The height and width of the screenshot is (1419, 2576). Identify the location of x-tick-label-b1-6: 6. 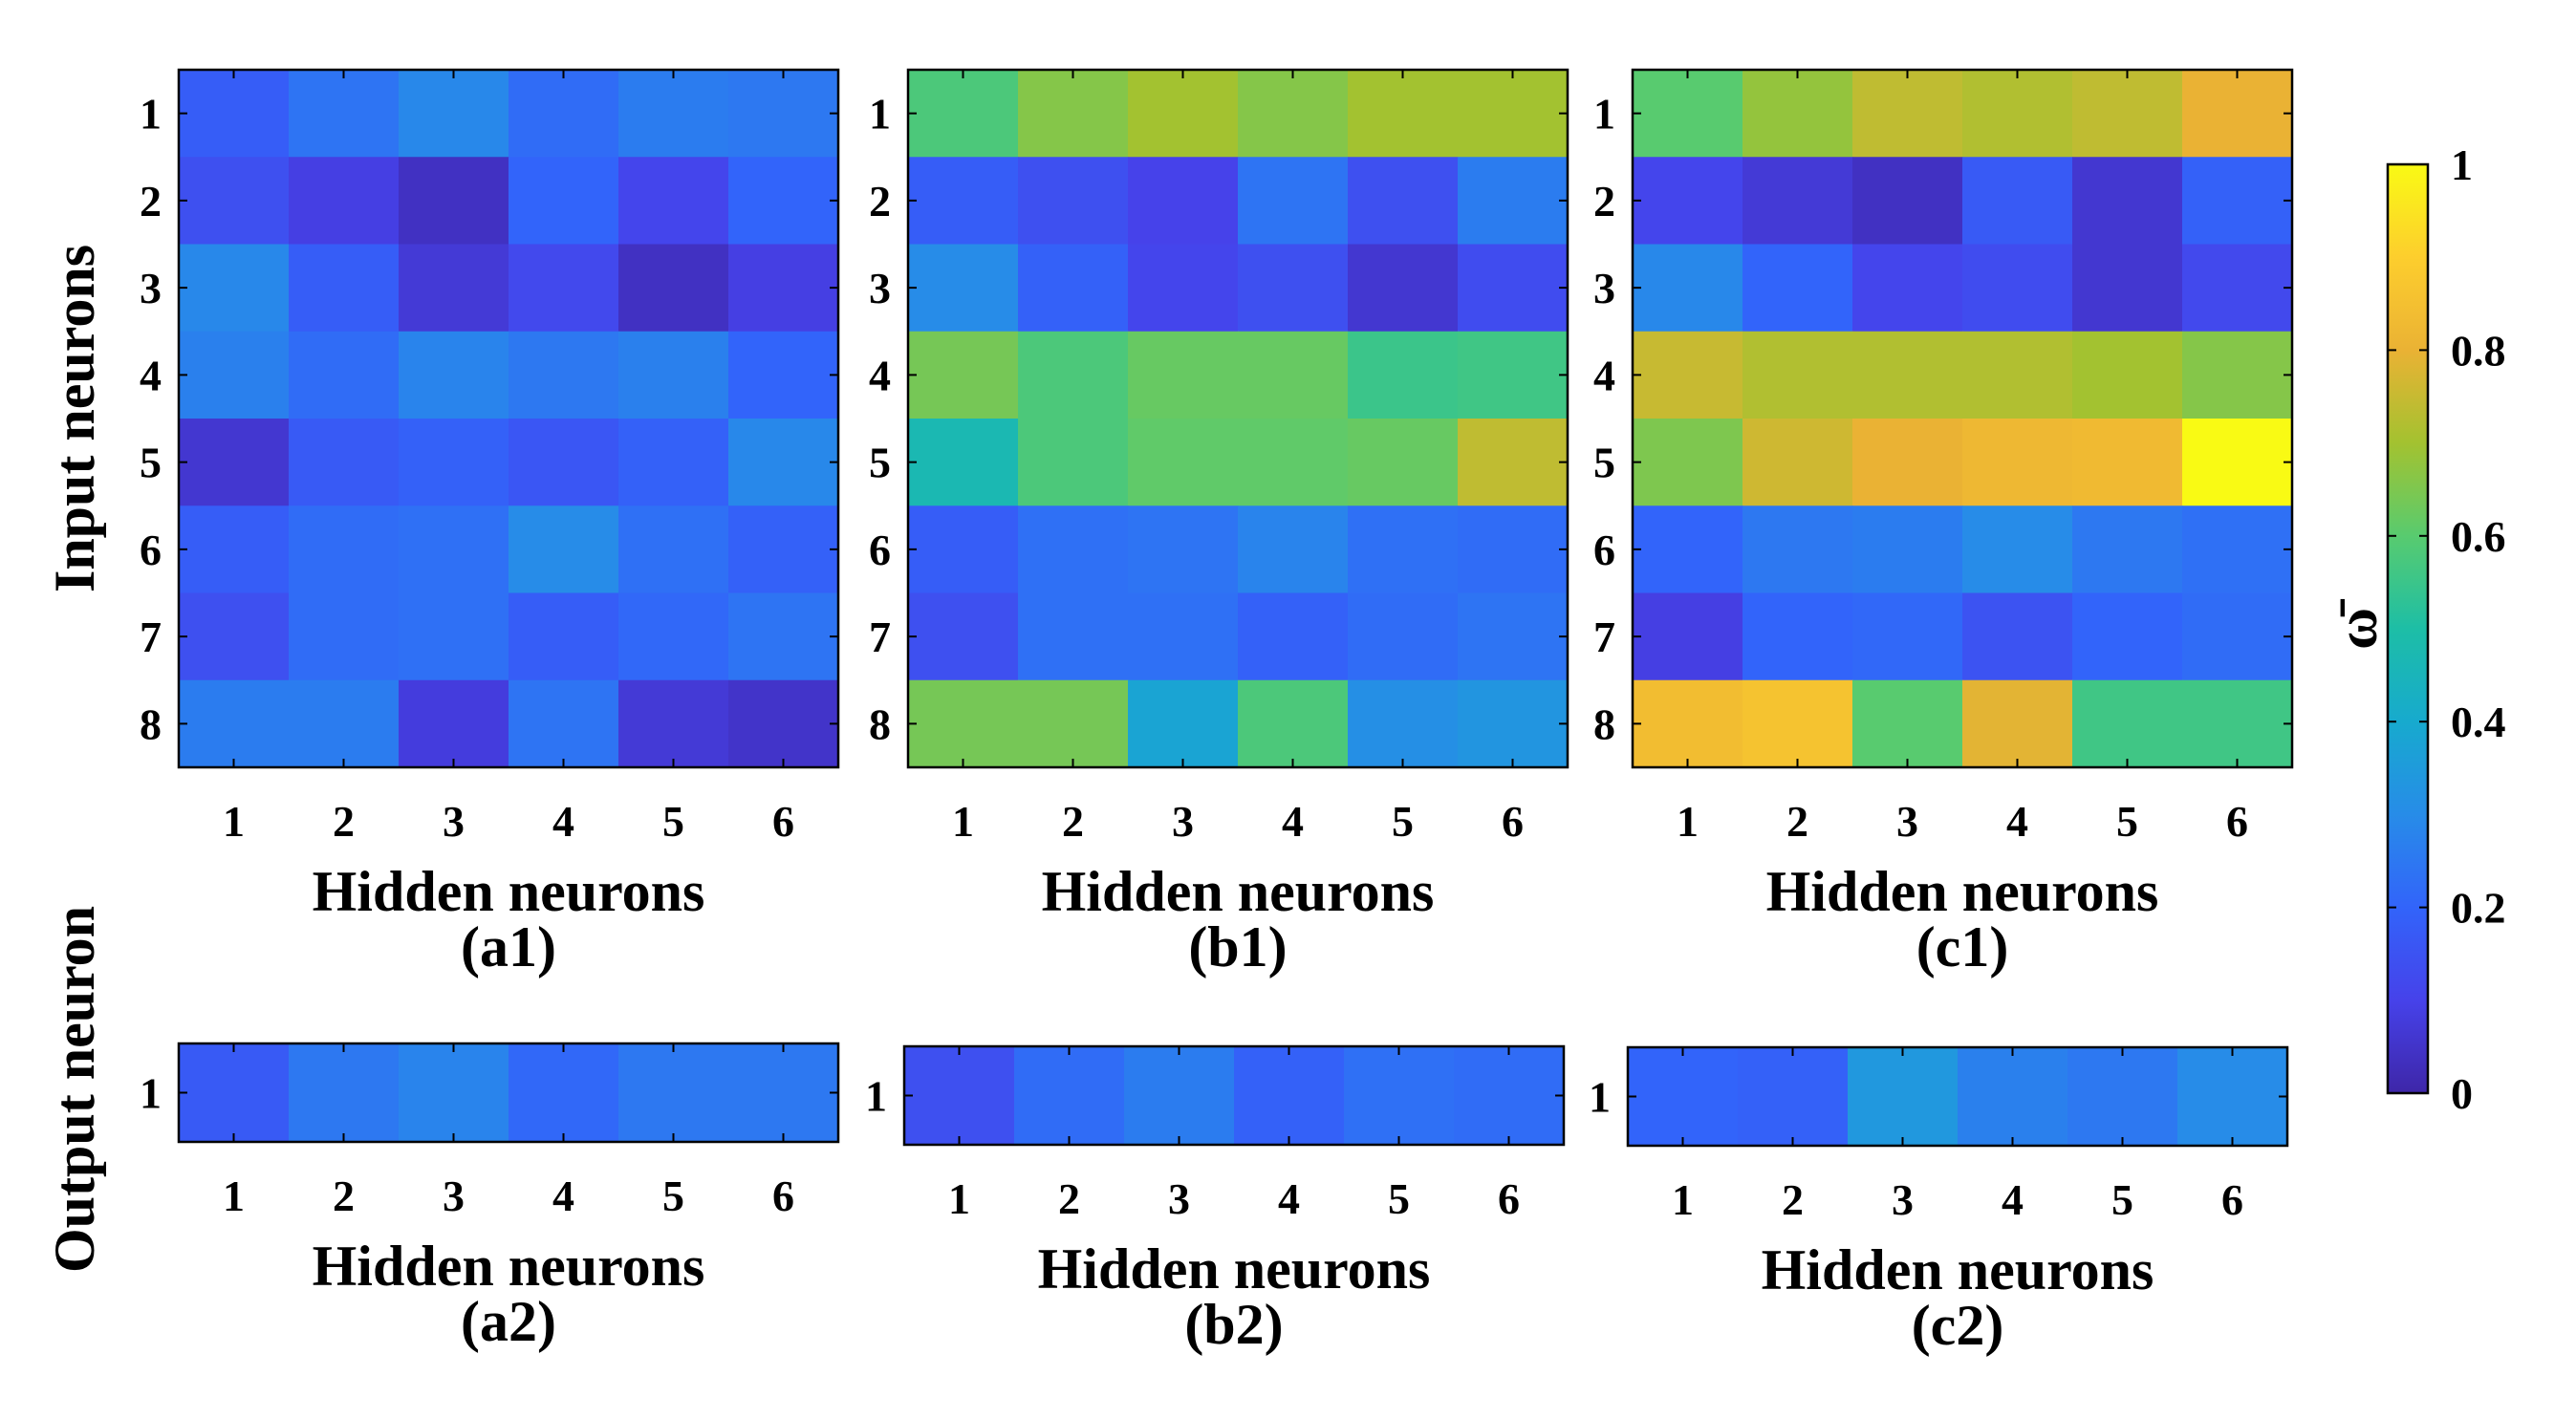
(1513, 822).